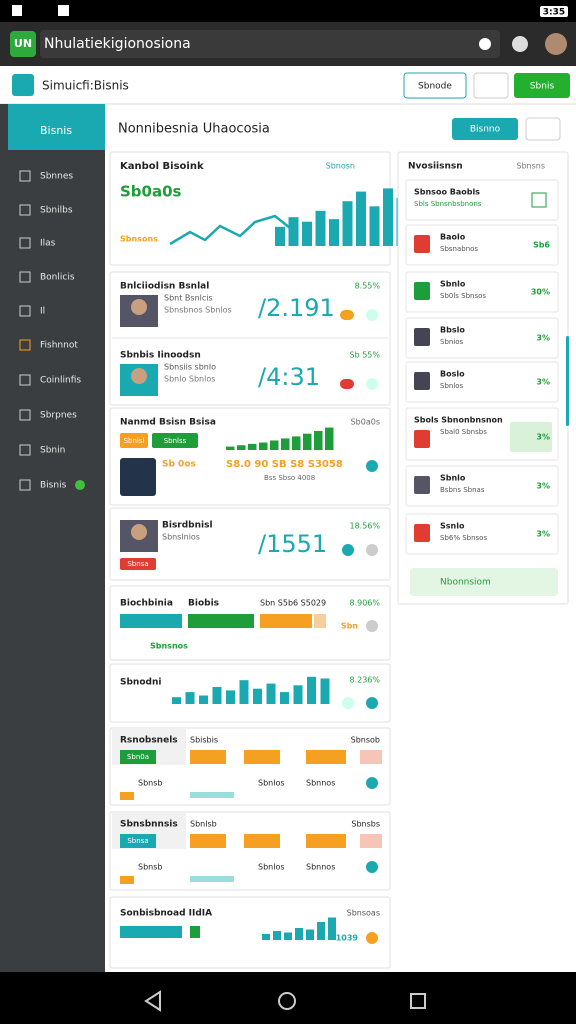 This screenshot has height=1028, width=576. I want to click on clock: 3:35, so click(554, 13).